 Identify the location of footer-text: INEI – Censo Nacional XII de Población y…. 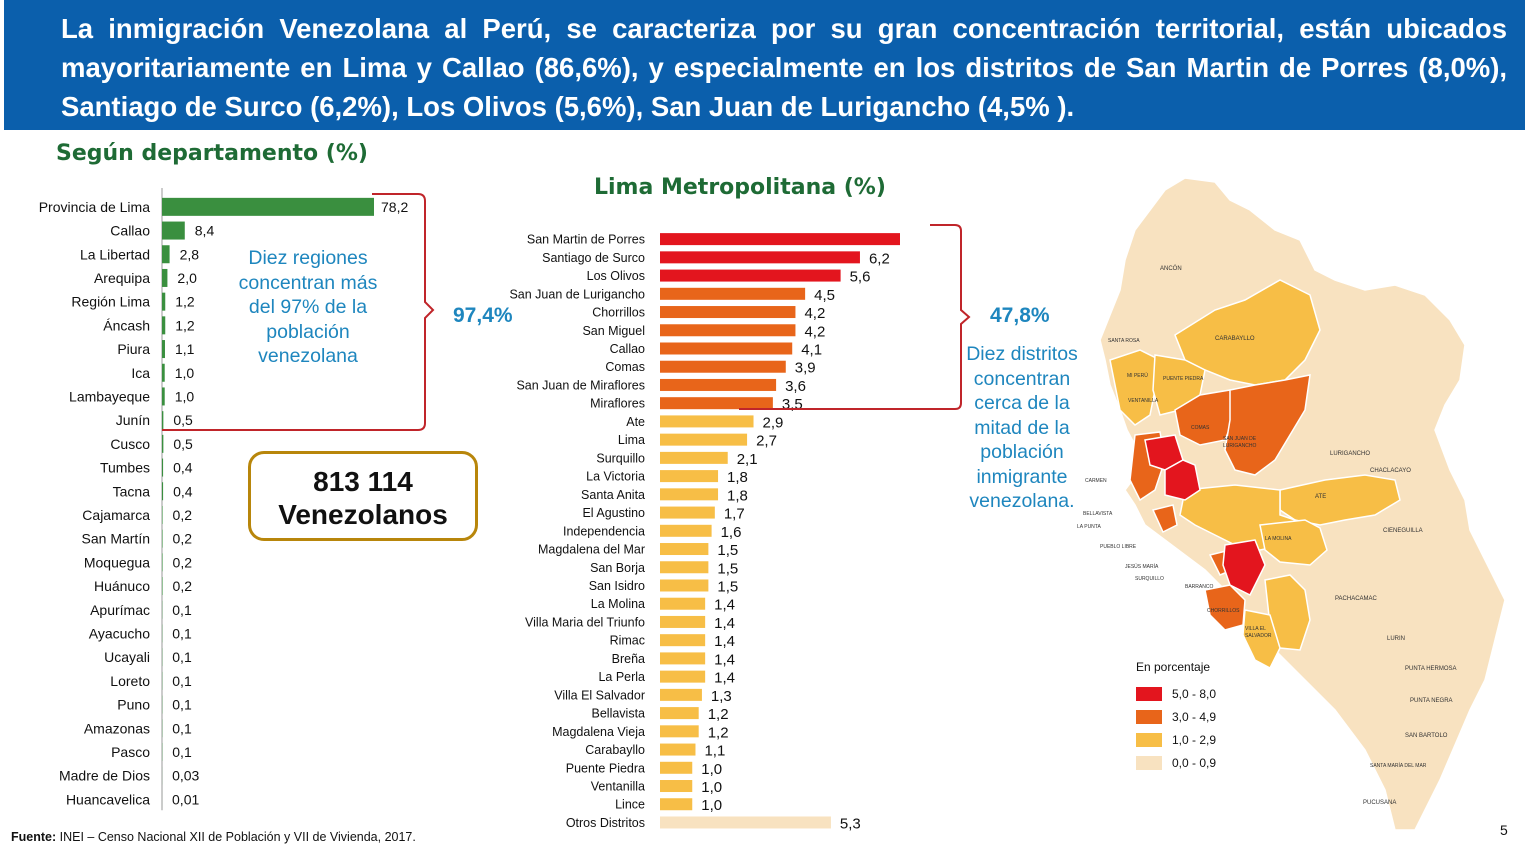
(236, 837).